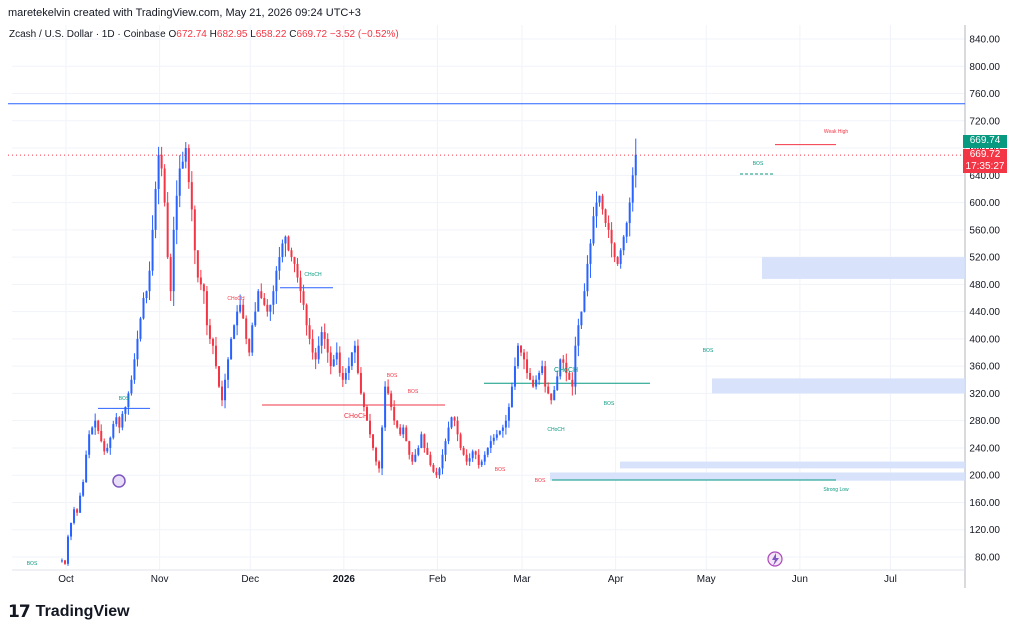 This screenshot has height=637, width=1024. I want to click on tradingview-brand: 17 TradingView, so click(69, 612).